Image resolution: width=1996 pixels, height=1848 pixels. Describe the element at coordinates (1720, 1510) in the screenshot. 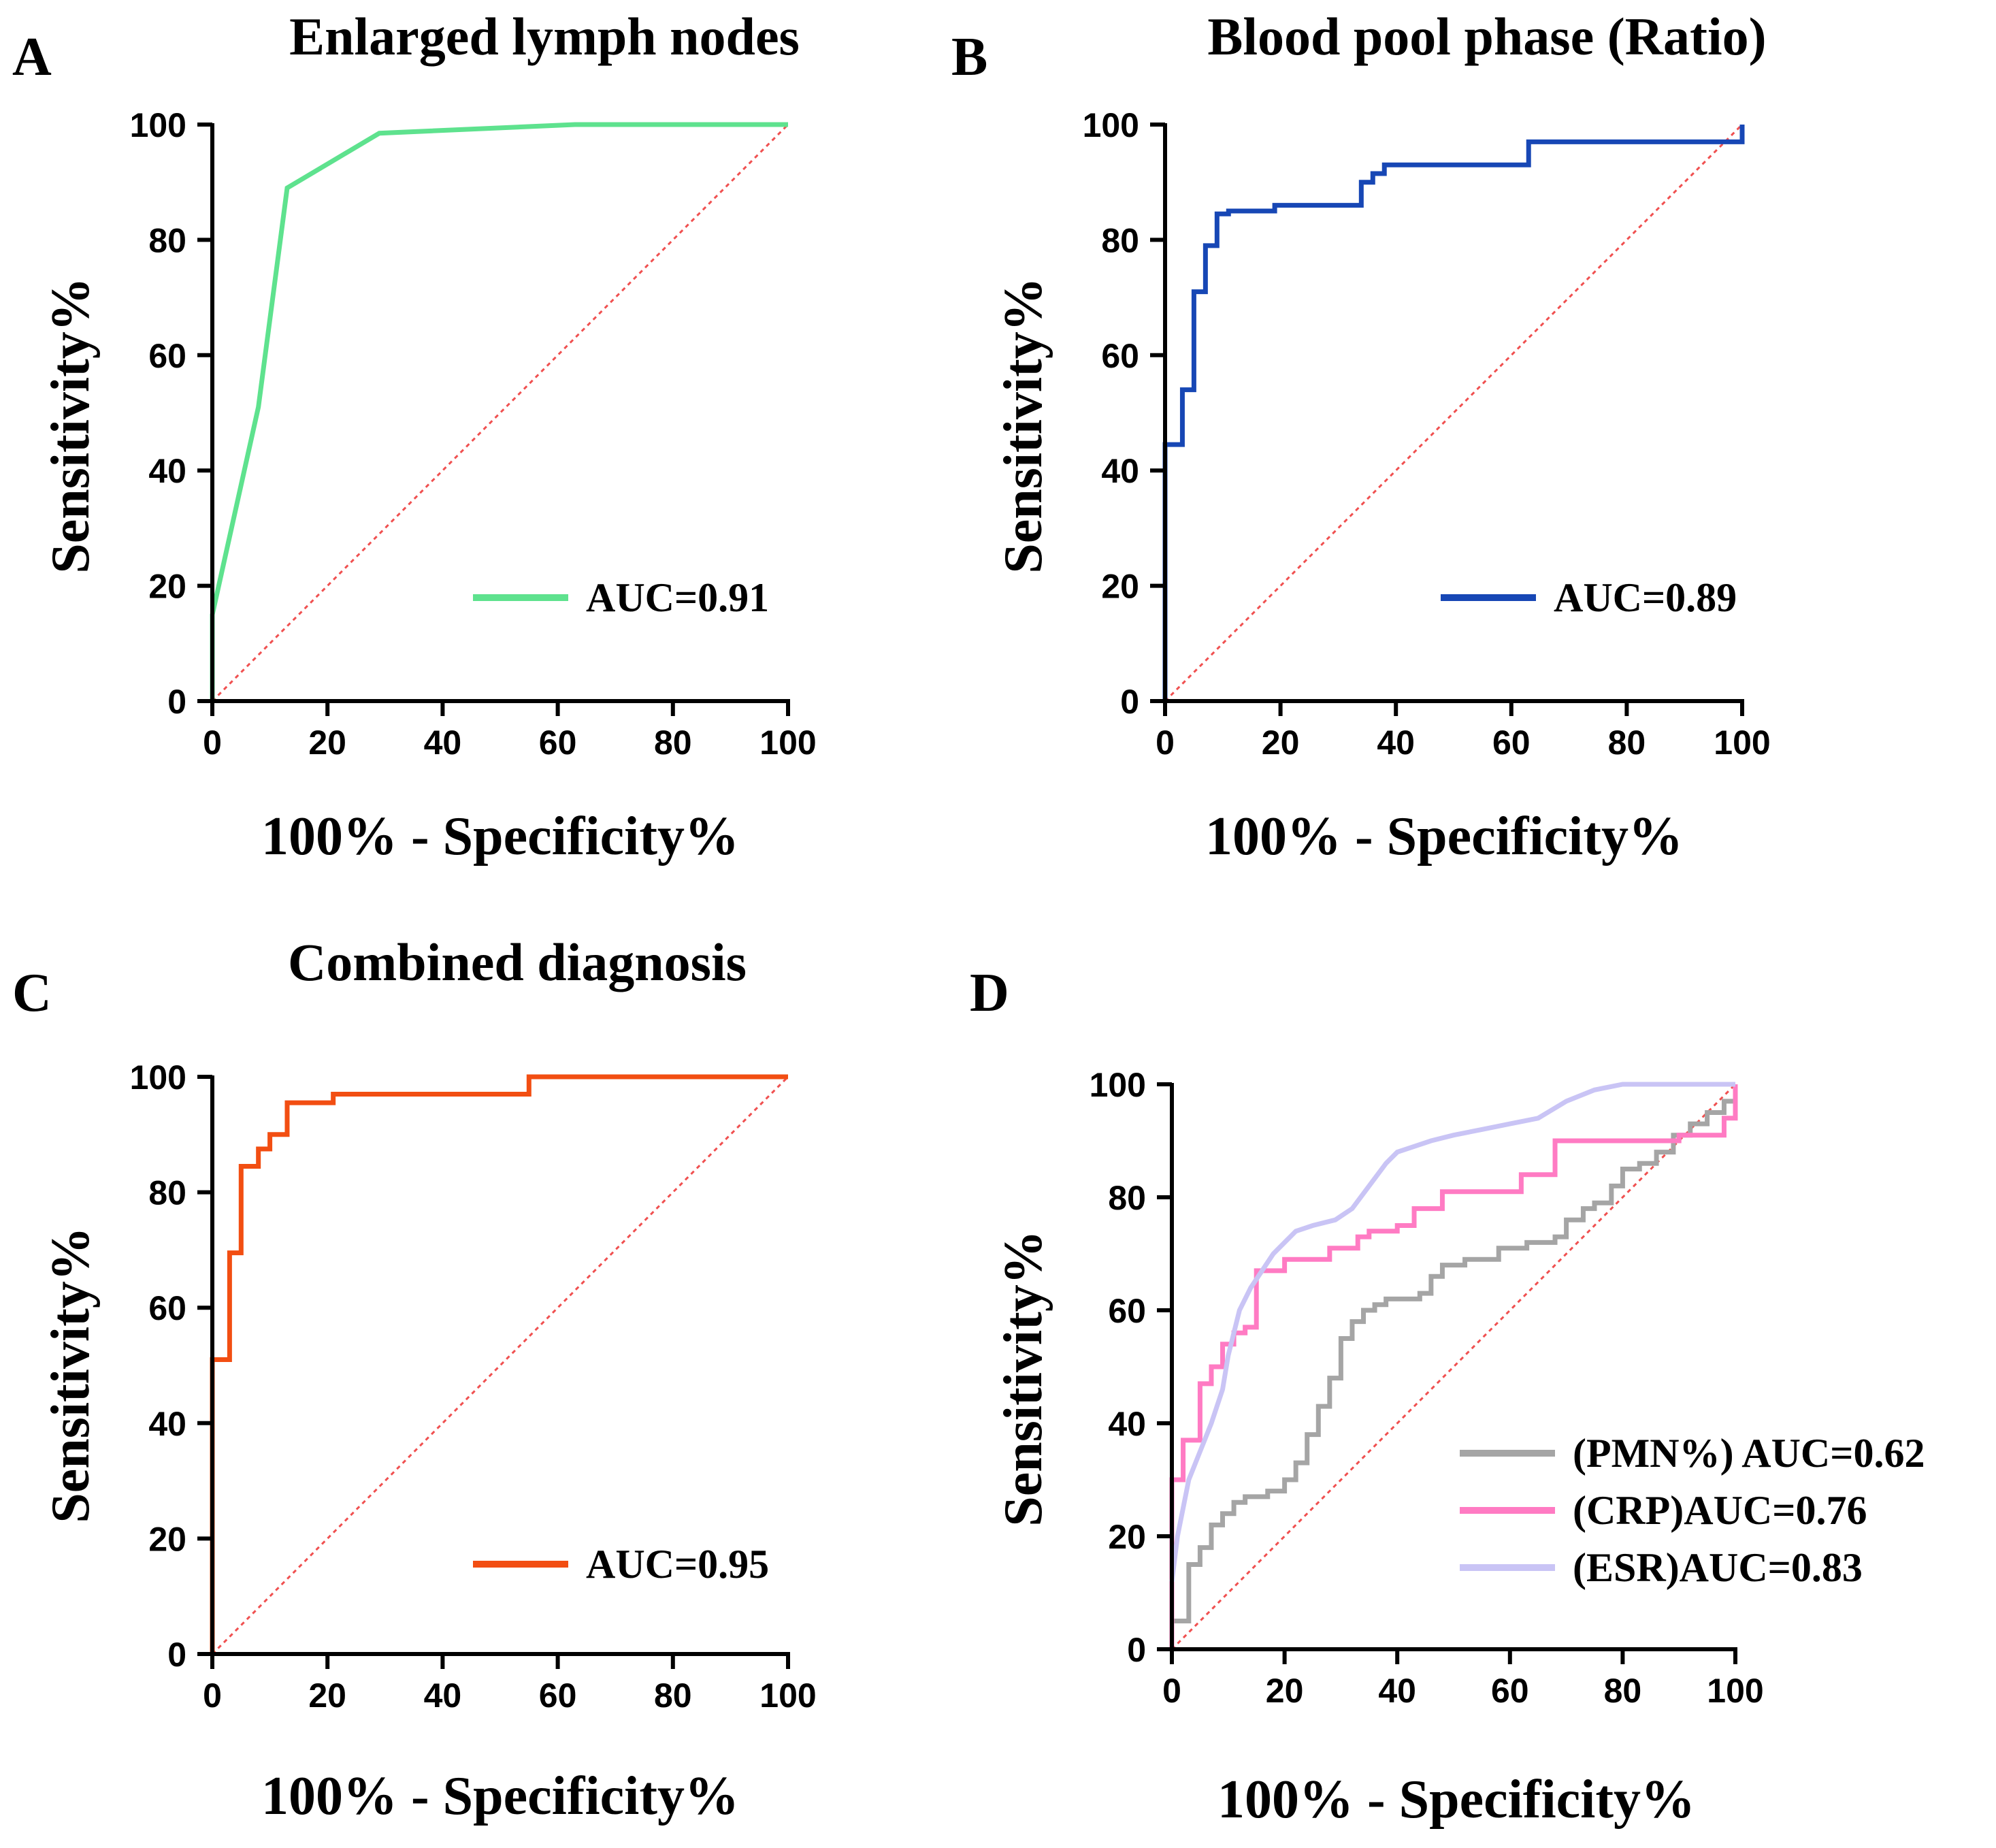

I see `legend-label: (CRP)AUC=0.76` at that location.